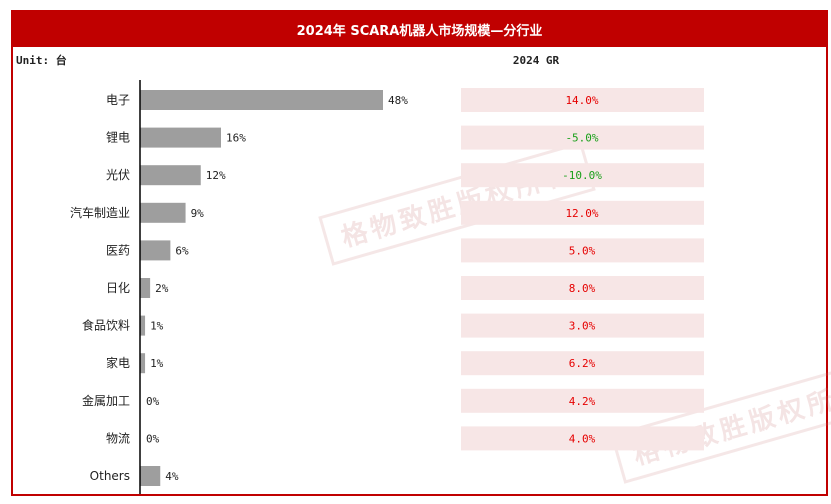 The height and width of the screenshot is (504, 831). Describe the element at coordinates (216, 175) in the screenshot. I see `bar-value-label: 12%` at that location.